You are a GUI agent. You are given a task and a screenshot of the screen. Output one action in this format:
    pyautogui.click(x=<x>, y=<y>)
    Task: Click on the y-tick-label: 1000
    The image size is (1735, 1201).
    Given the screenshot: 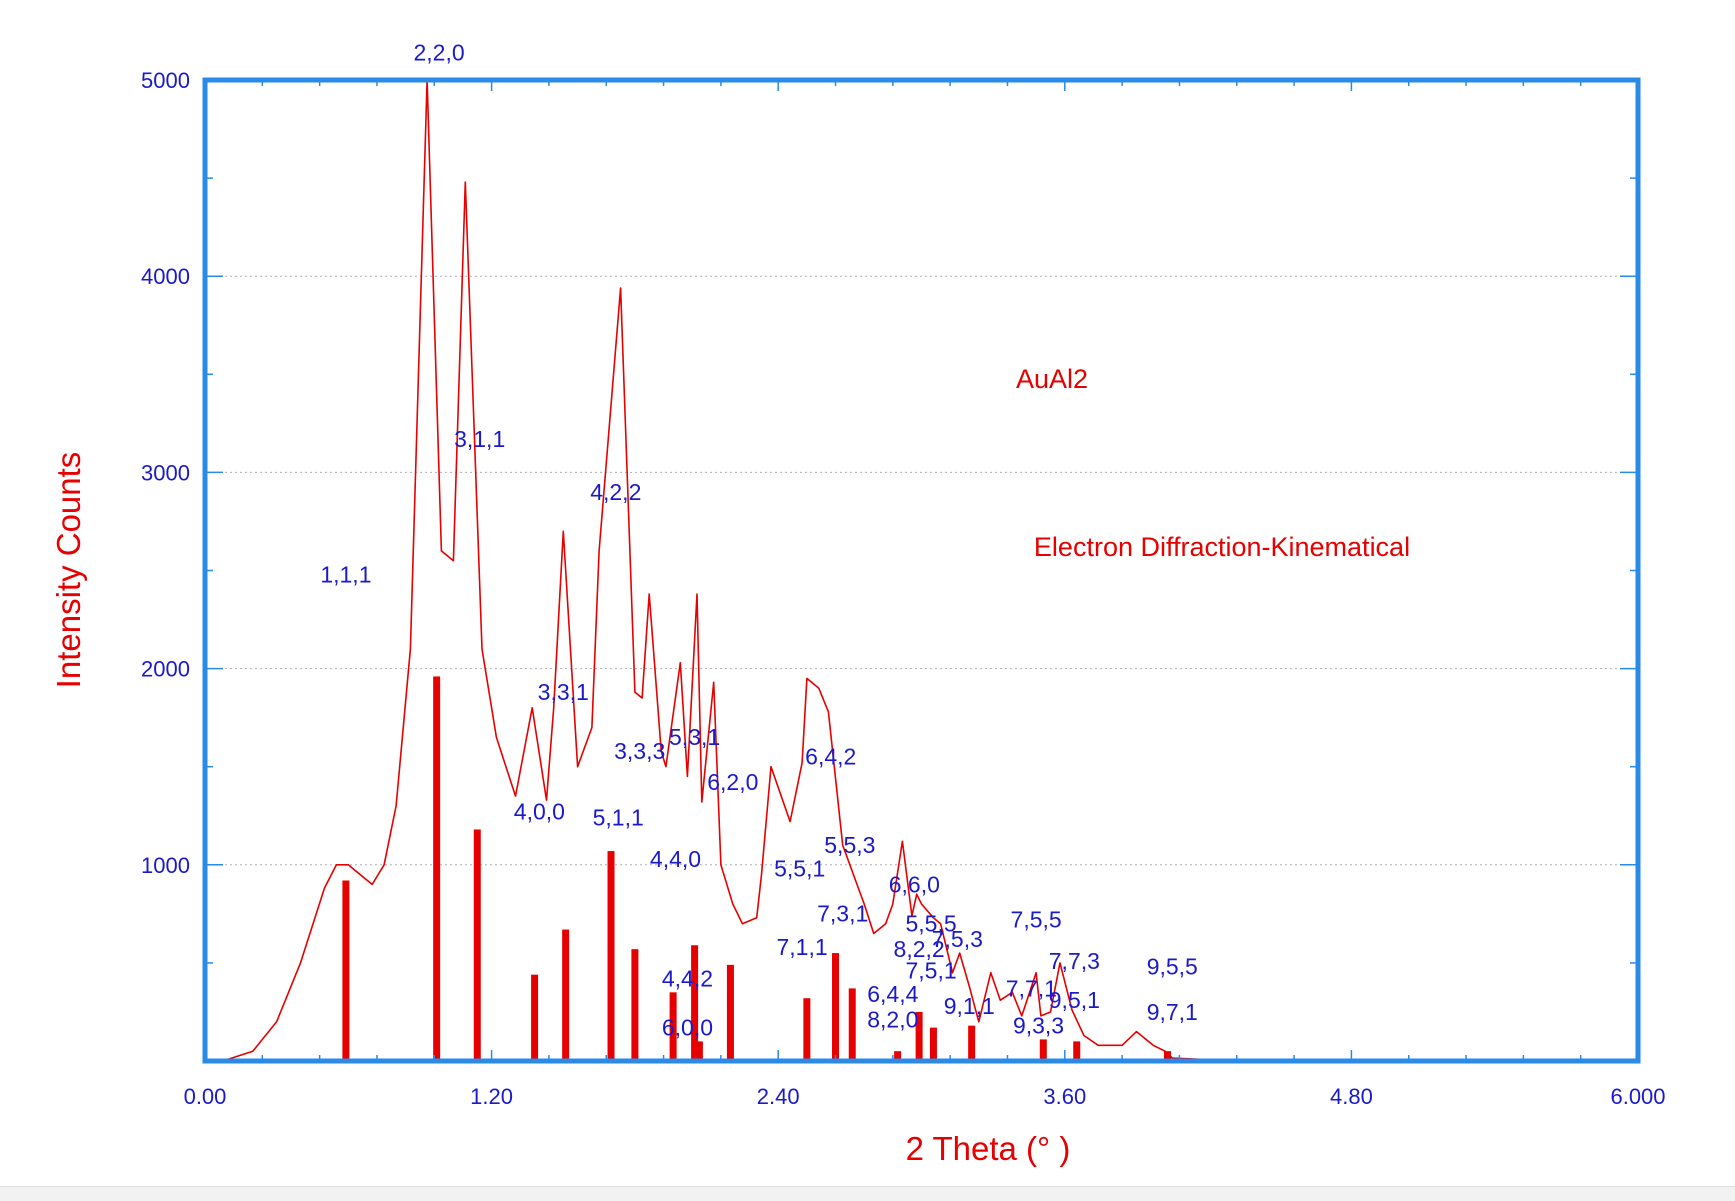 What is the action you would take?
    pyautogui.click(x=165, y=865)
    